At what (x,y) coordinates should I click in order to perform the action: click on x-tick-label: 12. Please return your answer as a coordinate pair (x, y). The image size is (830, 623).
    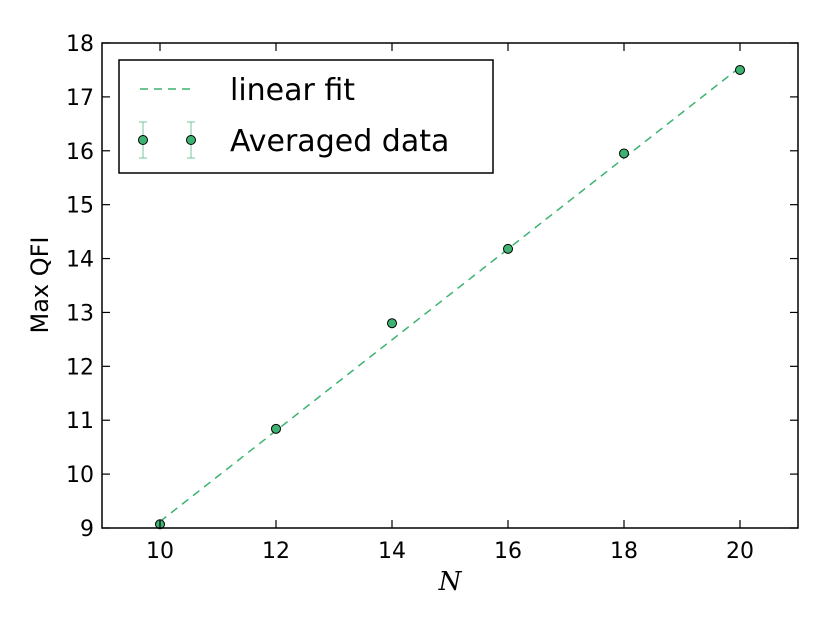
    Looking at the image, I should click on (276, 551).